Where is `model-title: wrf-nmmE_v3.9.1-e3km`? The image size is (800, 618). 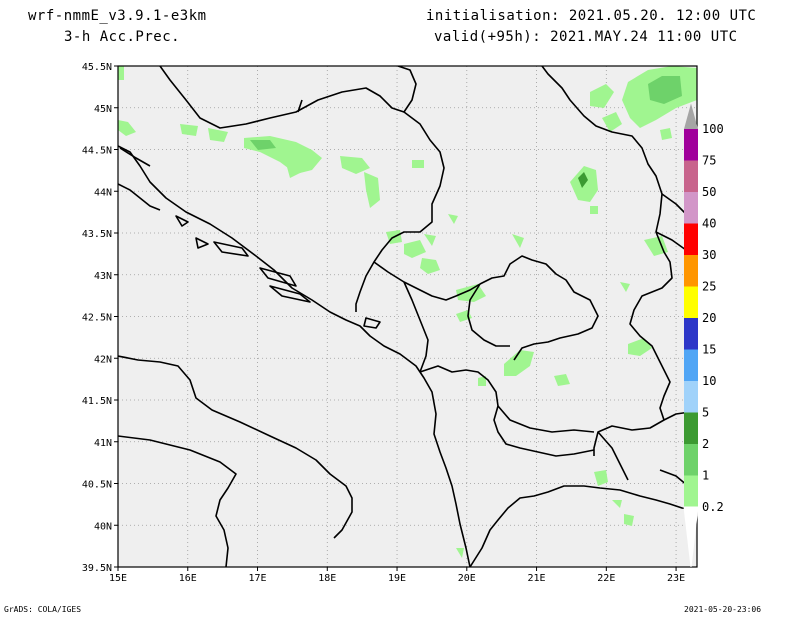
model-title: wrf-nmmE_v3.9.1-e3km is located at coordinates (117, 16).